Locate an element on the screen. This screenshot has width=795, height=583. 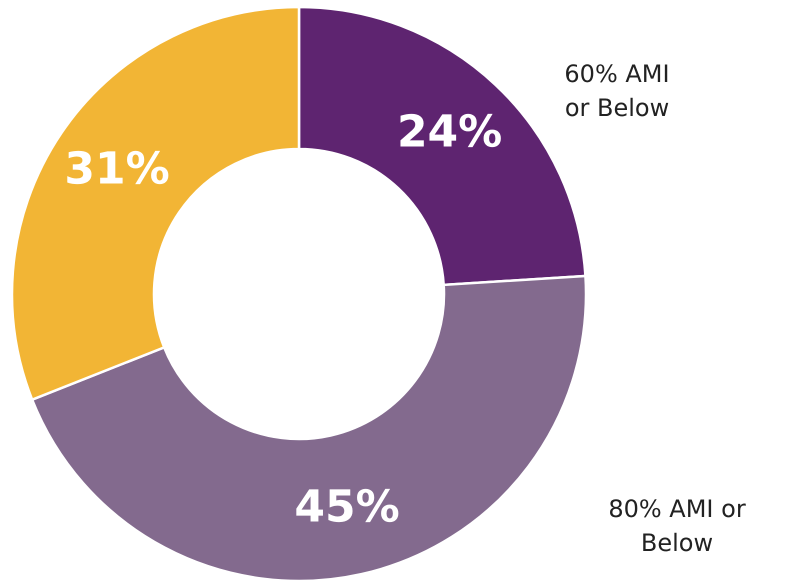
data-label: 31% is located at coordinates (117, 168).